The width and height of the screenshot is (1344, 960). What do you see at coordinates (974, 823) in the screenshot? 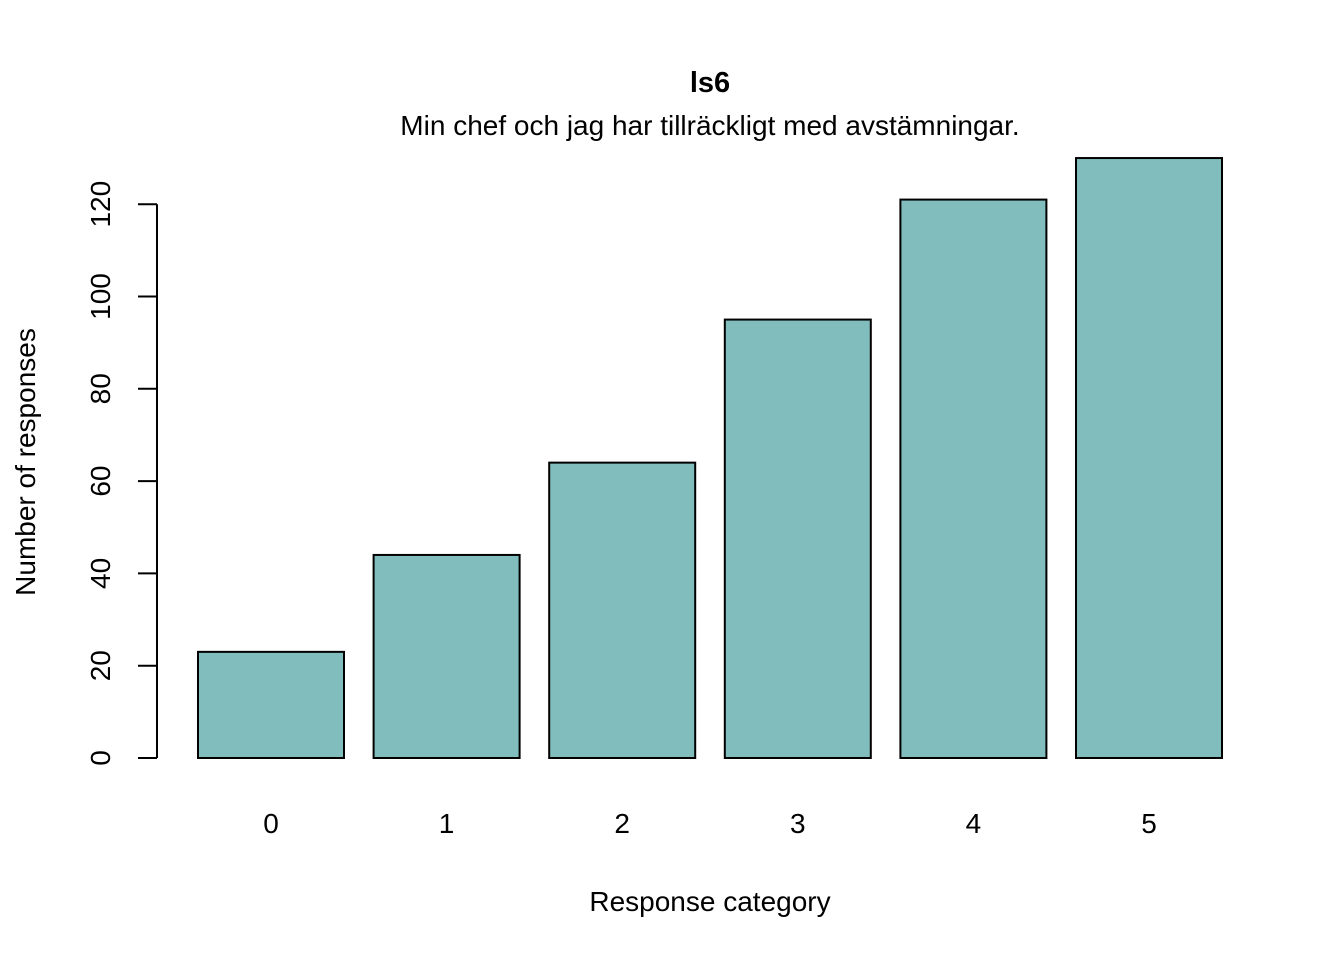
I see `x-tick-label: 4` at bounding box center [974, 823].